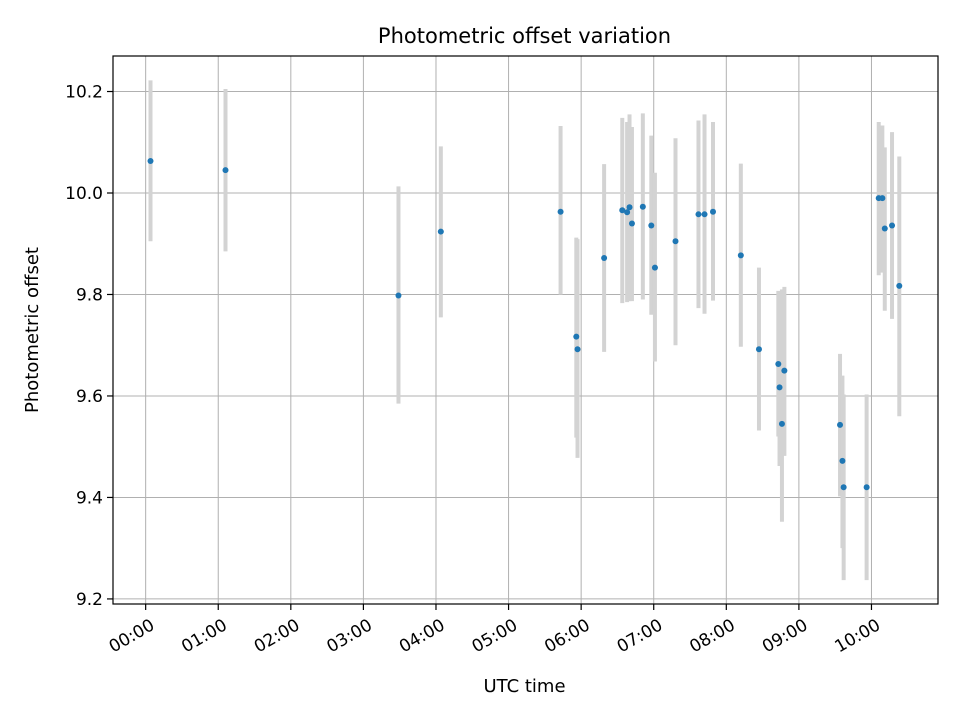 The height and width of the screenshot is (720, 960). I want to click on chart-title: Photometric offset variation, so click(524, 36).